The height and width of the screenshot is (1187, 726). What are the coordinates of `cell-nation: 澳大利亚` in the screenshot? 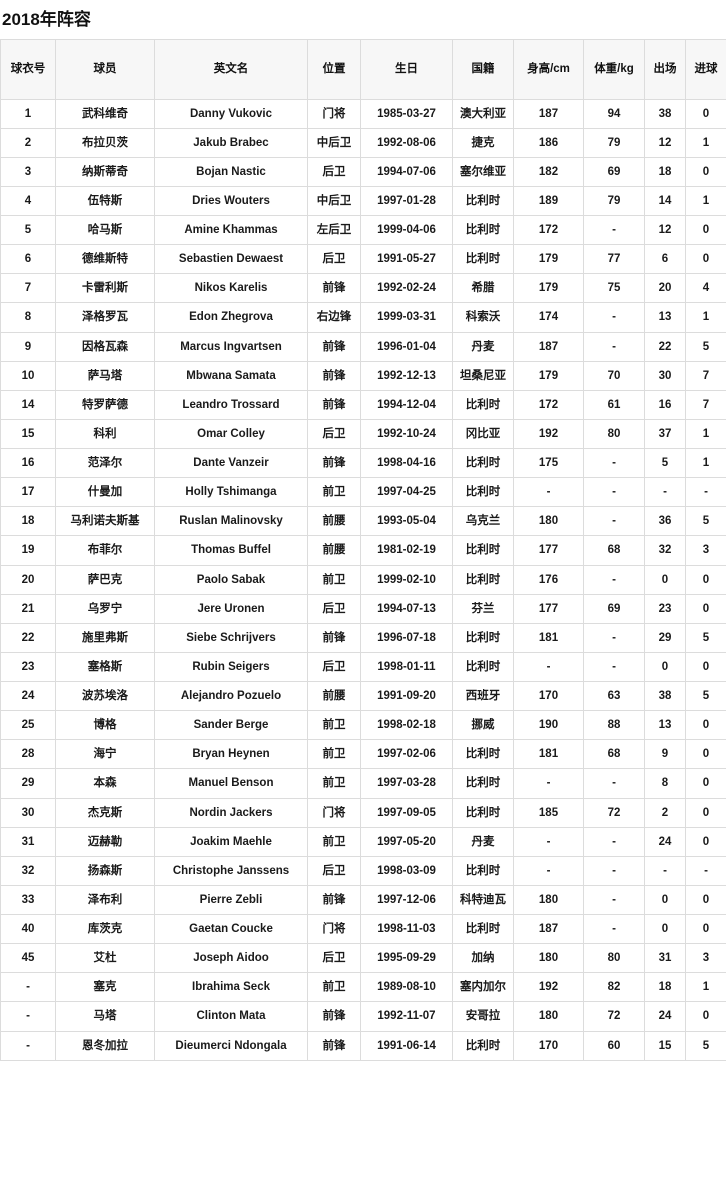 It's located at (483, 114).